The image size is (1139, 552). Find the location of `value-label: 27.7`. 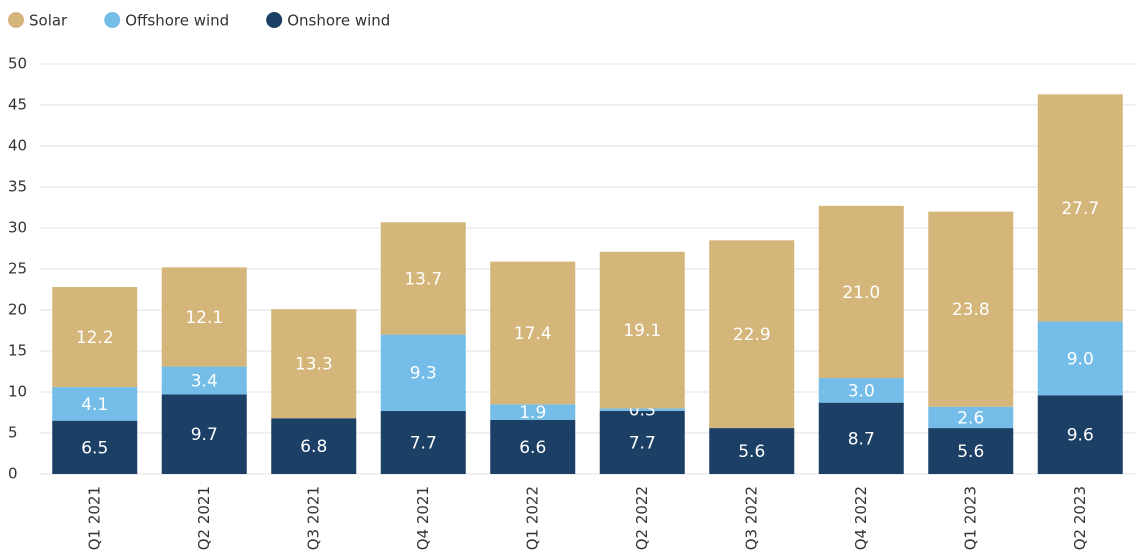

value-label: 27.7 is located at coordinates (1080, 209).